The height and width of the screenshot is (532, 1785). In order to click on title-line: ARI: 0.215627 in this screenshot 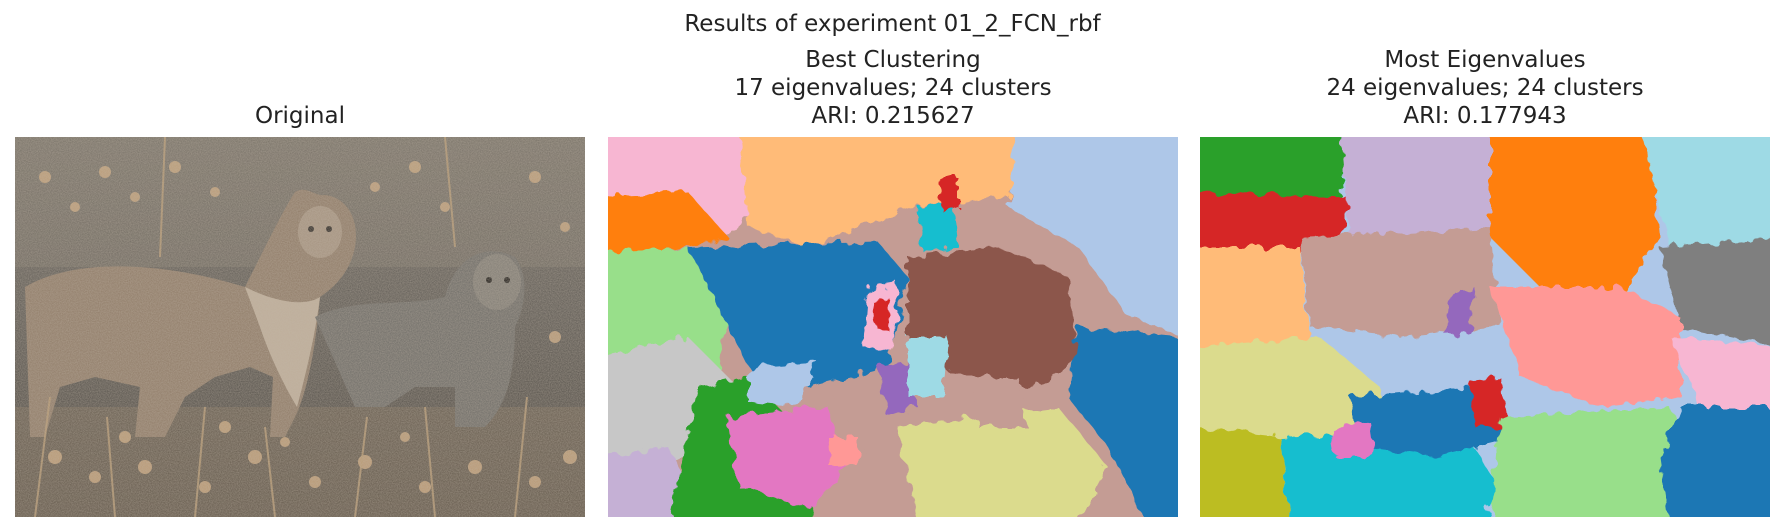, I will do `click(893, 116)`.